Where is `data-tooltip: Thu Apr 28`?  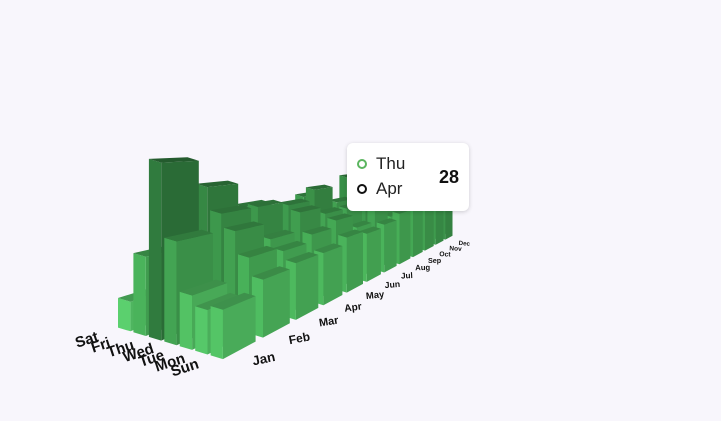
data-tooltip: Thu Apr 28 is located at coordinates (408, 177).